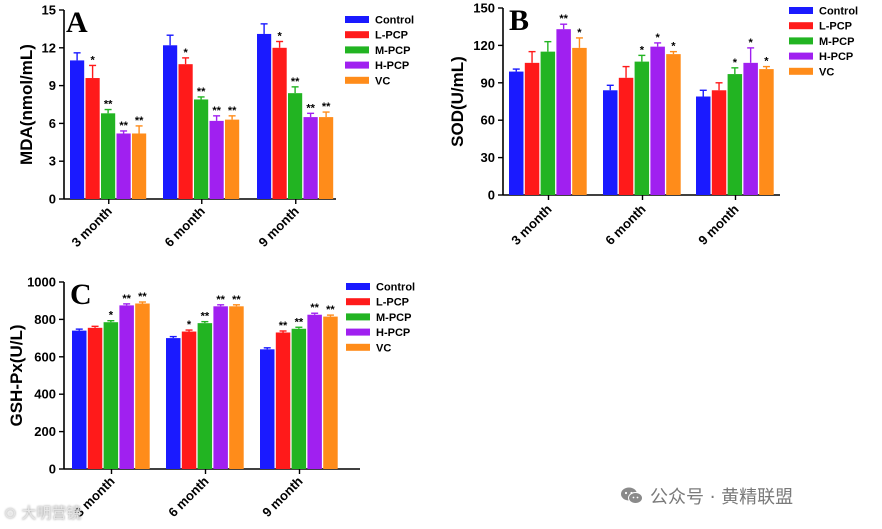 This screenshot has height=529, width=882. Describe the element at coordinates (488, 82) in the screenshot. I see `y-tick-label: 90` at that location.